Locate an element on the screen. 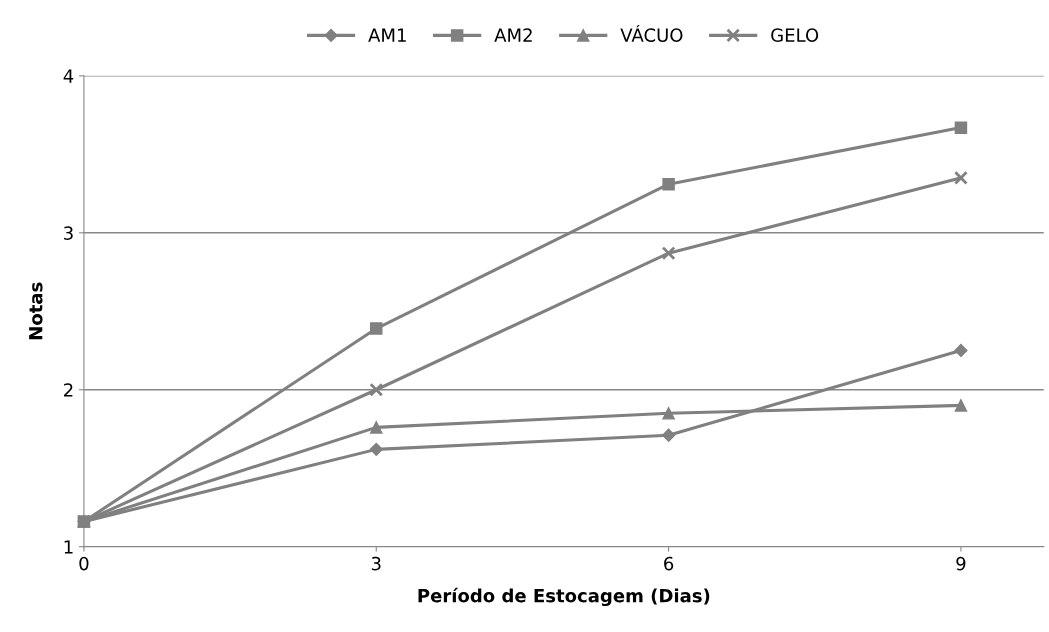 The image size is (1049, 632). y-tick-label: 1 is located at coordinates (68, 547).